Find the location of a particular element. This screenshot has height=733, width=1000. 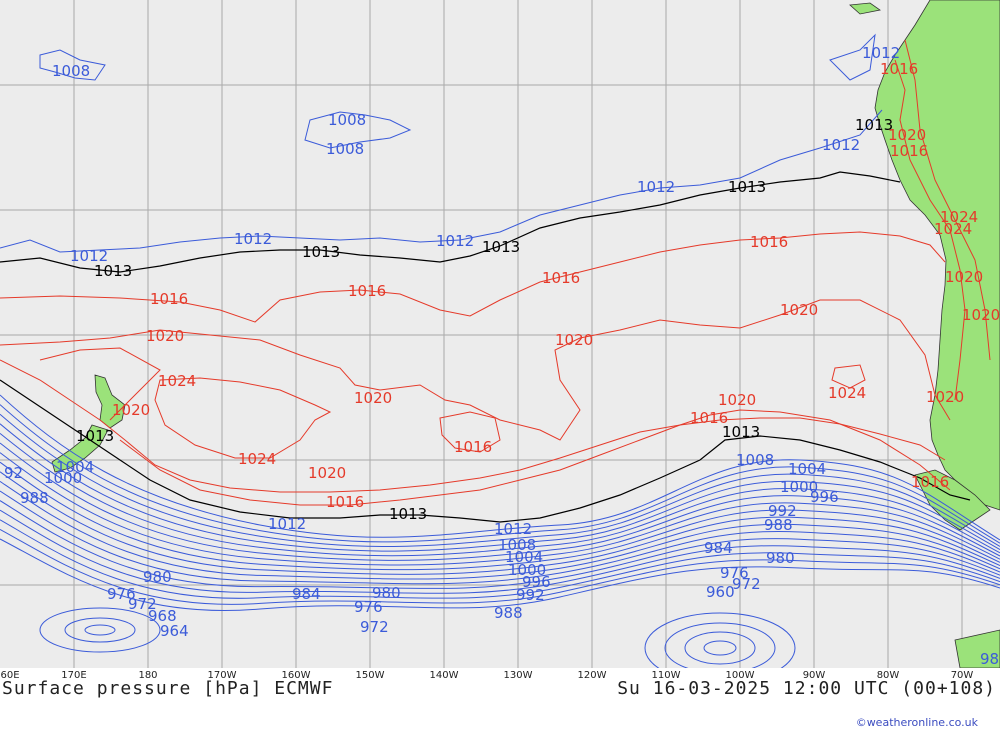

low-center is located at coordinates (417, 645).